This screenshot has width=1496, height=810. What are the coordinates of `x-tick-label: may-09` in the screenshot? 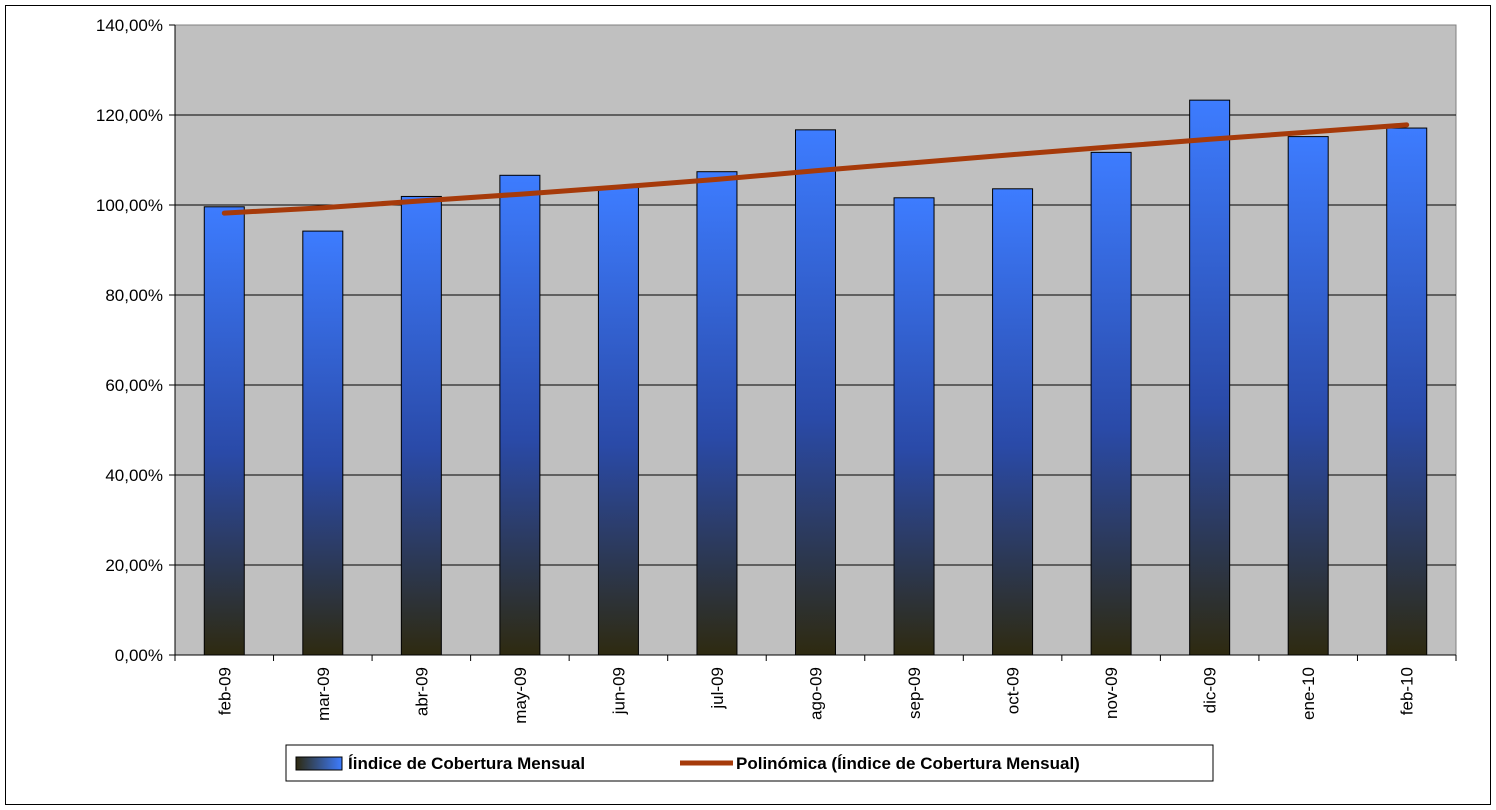 It's located at (520, 695).